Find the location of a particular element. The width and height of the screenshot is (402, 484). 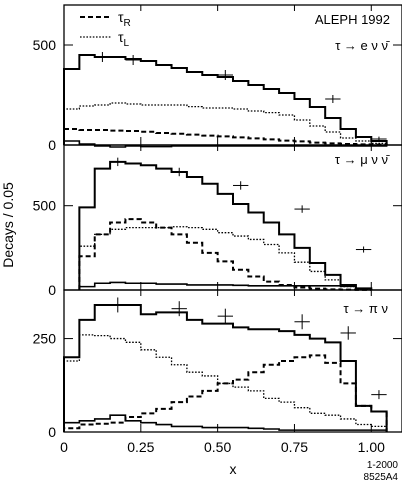

figure-credit-line-2: 8525A4 is located at coordinates (381, 477).